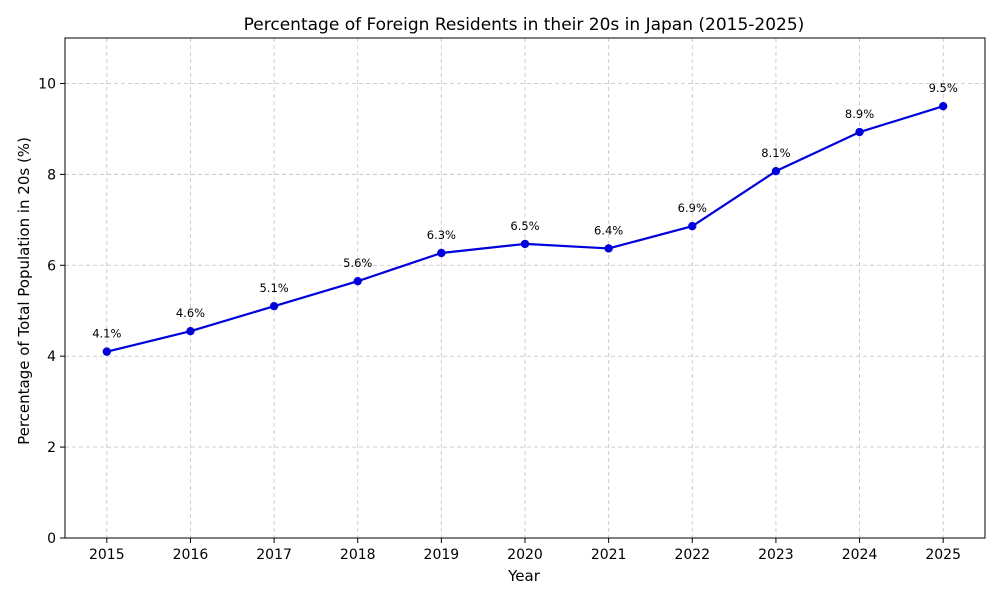 The width and height of the screenshot is (1000, 600). I want to click on data-label: 6.4%, so click(608, 230).